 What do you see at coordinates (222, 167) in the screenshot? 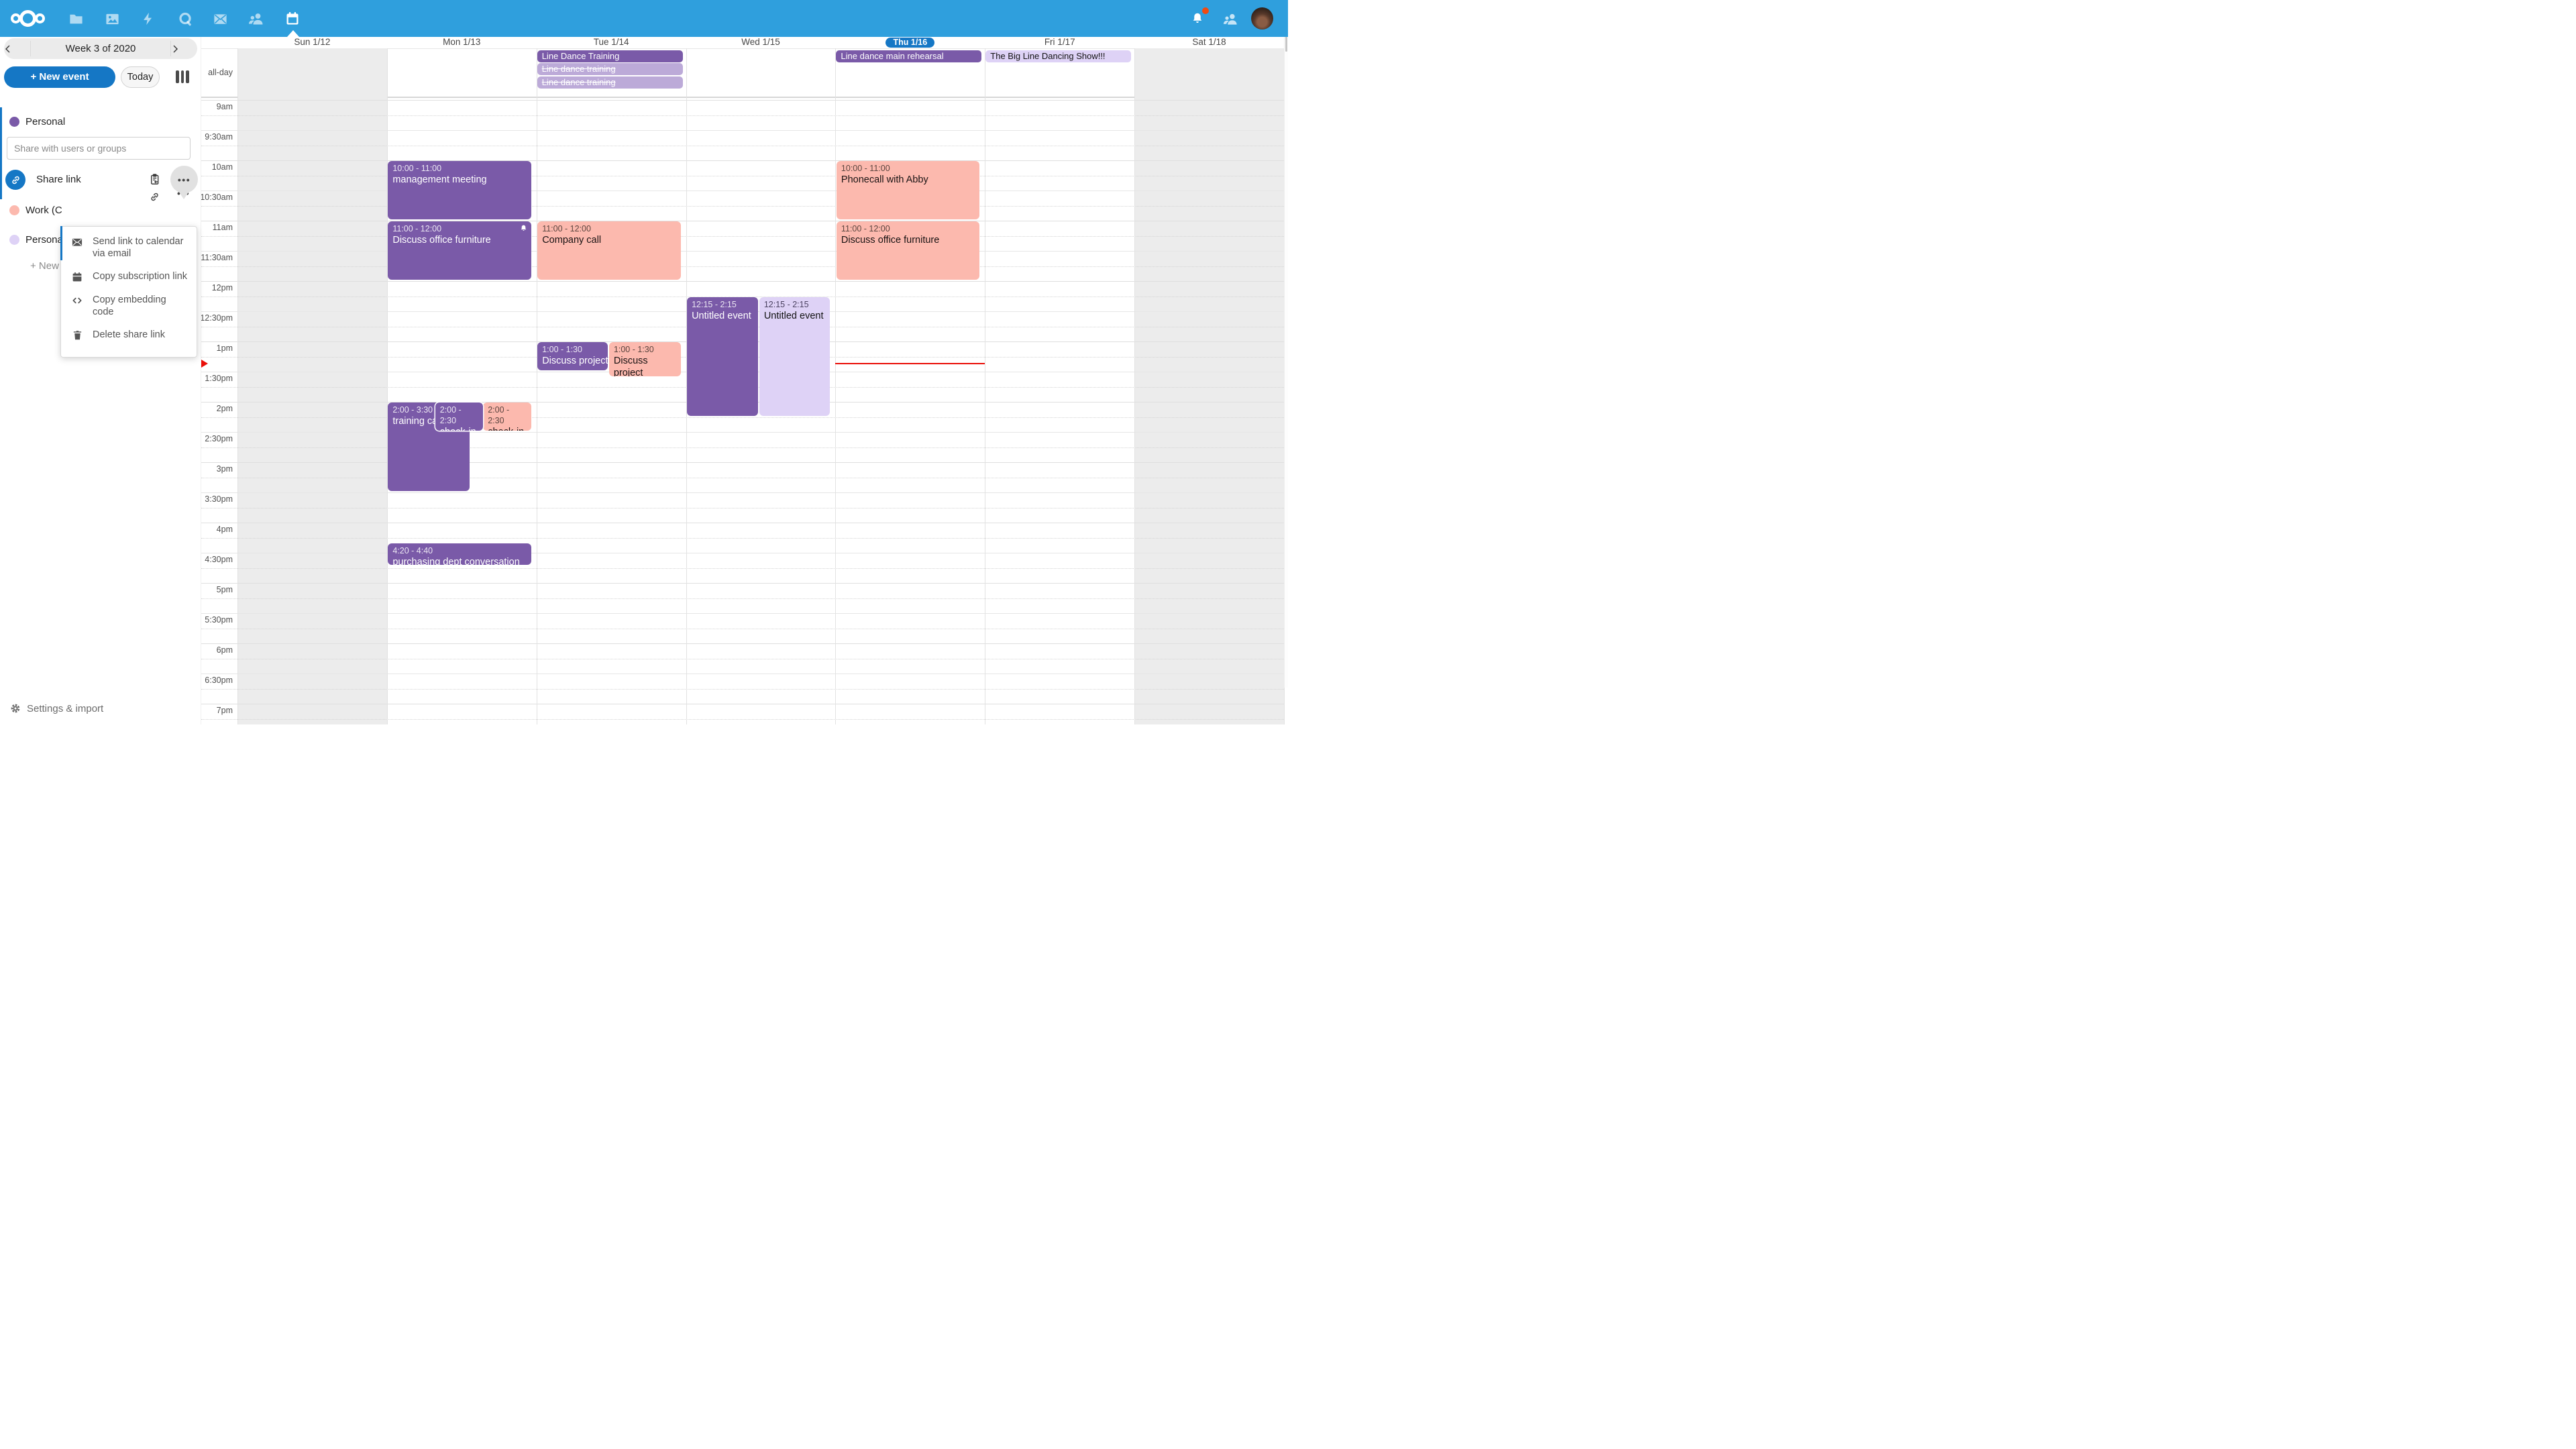
I see `time-label: 10am` at bounding box center [222, 167].